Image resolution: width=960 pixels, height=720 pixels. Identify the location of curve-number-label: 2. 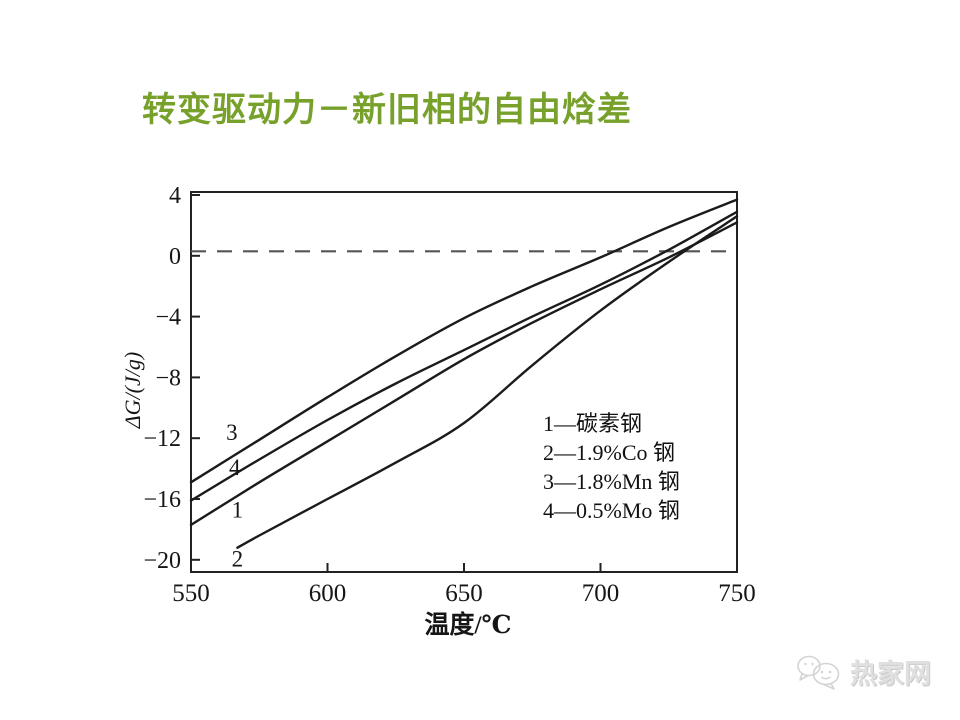
(238, 558).